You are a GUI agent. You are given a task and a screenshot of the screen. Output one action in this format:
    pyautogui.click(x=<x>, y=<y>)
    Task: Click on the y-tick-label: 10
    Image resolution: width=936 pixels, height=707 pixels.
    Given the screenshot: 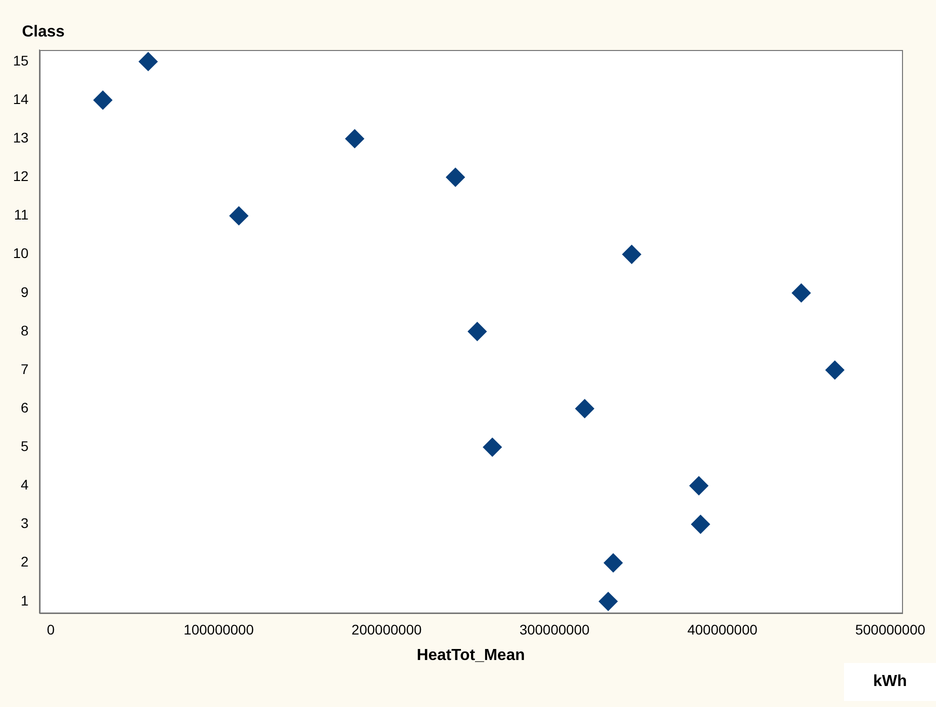 What is the action you would take?
    pyautogui.click(x=20, y=253)
    